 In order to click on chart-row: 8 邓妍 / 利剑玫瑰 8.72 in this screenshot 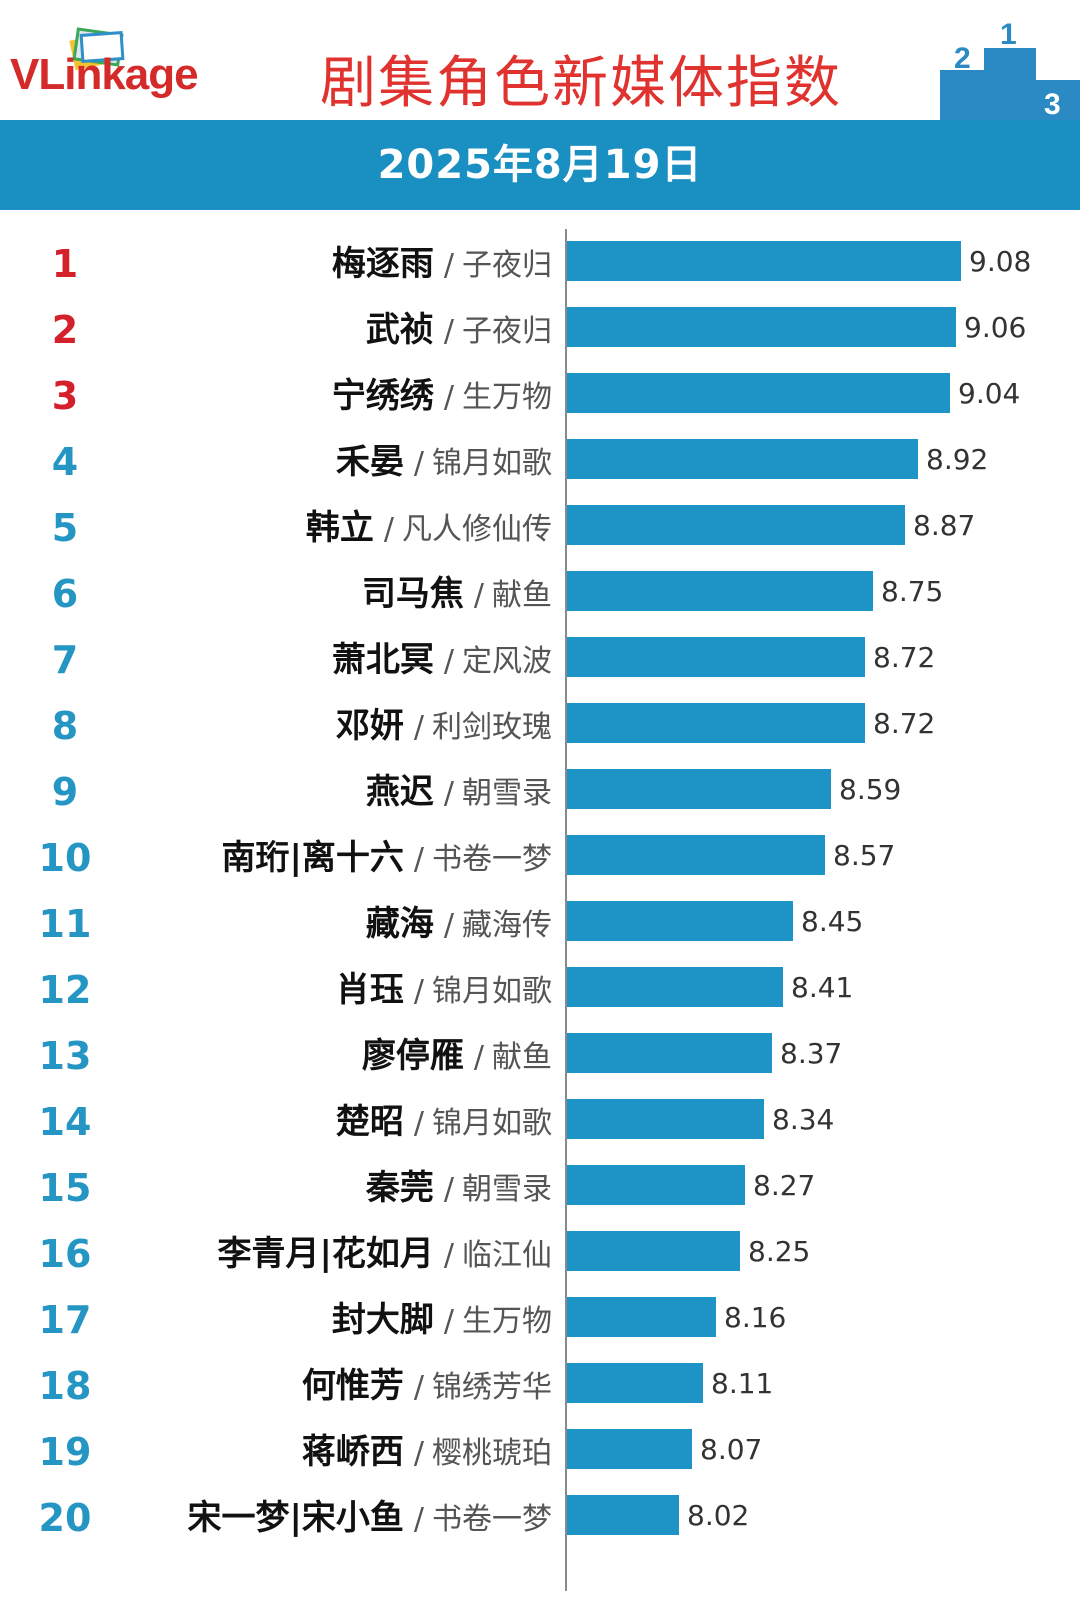, I will do `click(540, 726)`.